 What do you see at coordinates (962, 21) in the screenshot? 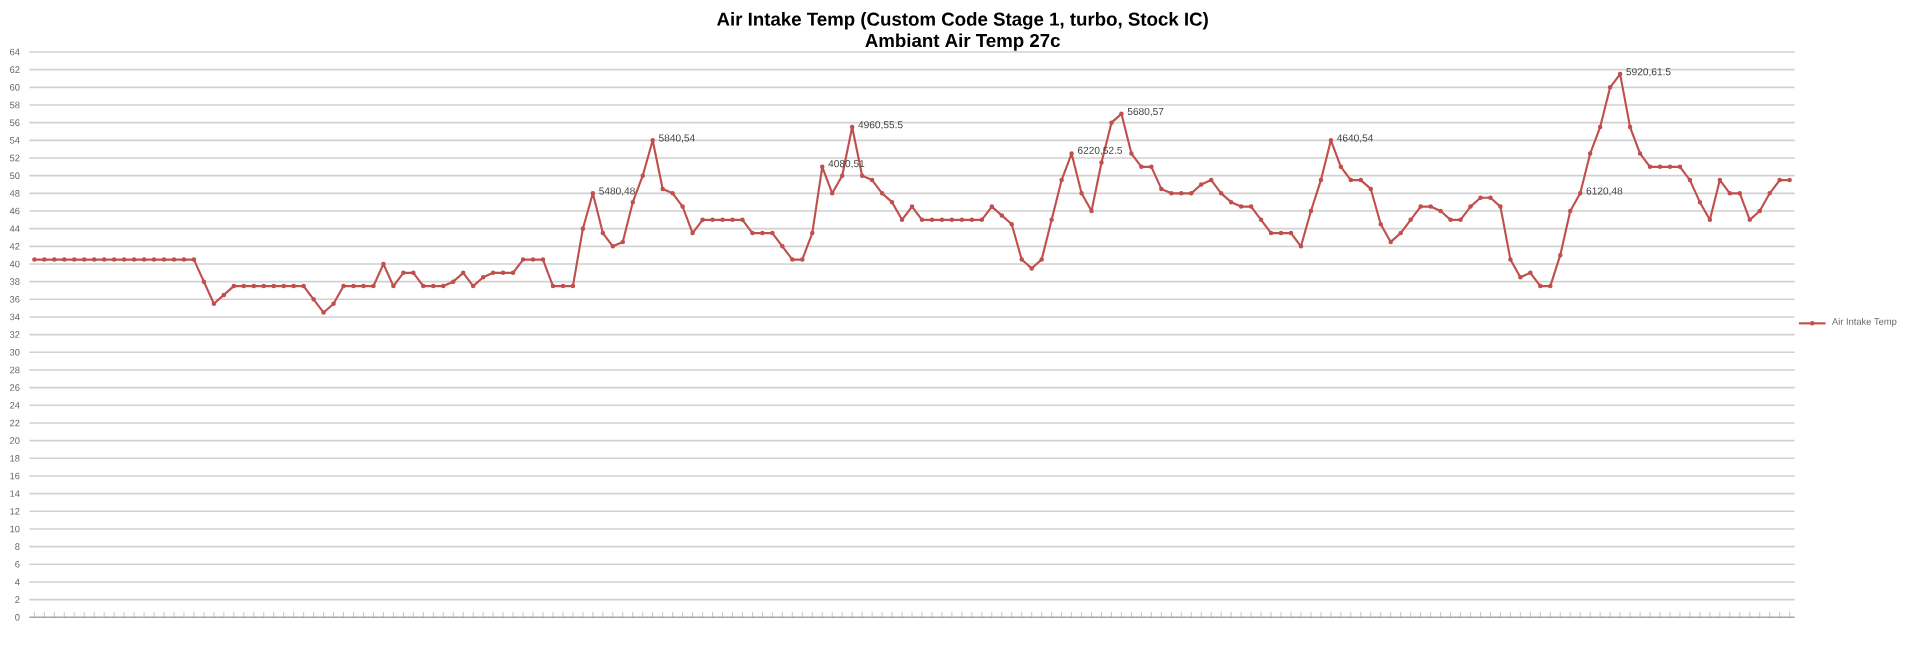
I see `chart-title: Air Intake Temp (Custom Code Stage 1, turbo, Stock IC)` at bounding box center [962, 21].